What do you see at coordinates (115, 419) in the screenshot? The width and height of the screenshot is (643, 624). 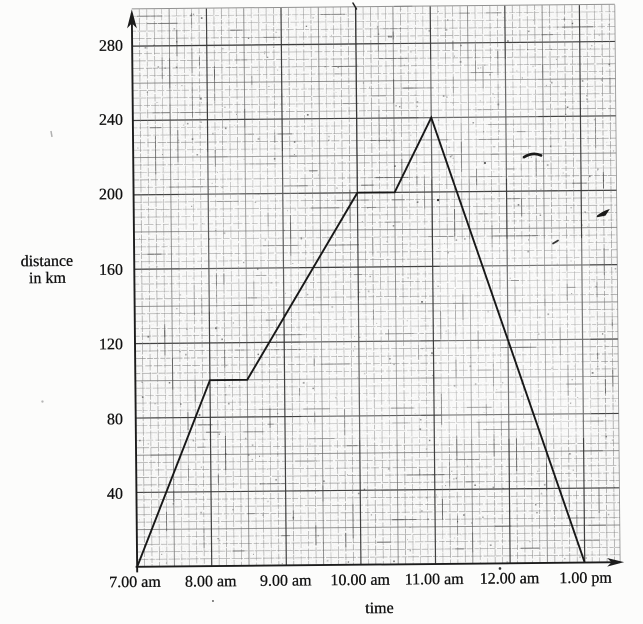 I see `svg-text: 80` at bounding box center [115, 419].